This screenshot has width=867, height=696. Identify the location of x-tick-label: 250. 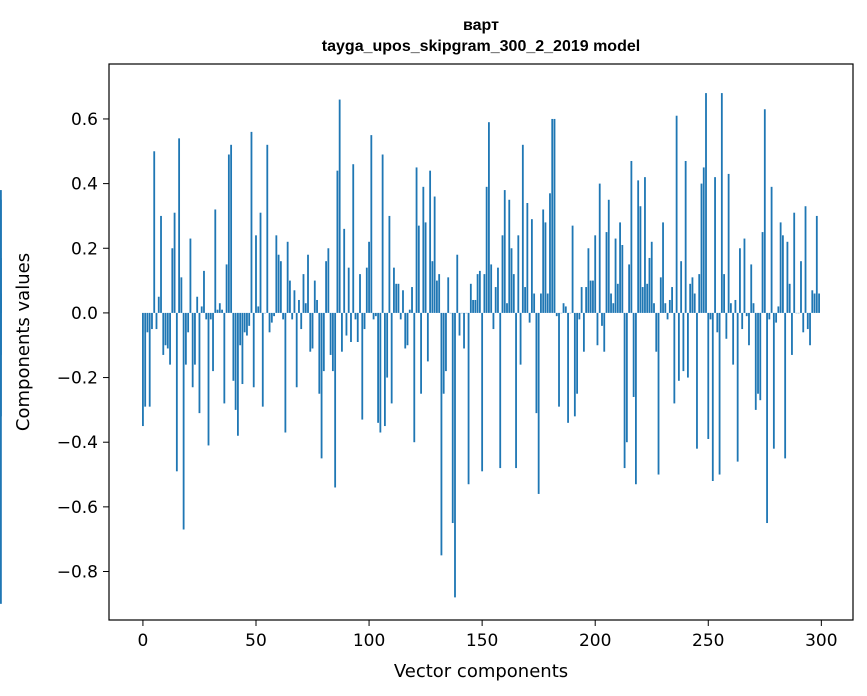
(708, 641).